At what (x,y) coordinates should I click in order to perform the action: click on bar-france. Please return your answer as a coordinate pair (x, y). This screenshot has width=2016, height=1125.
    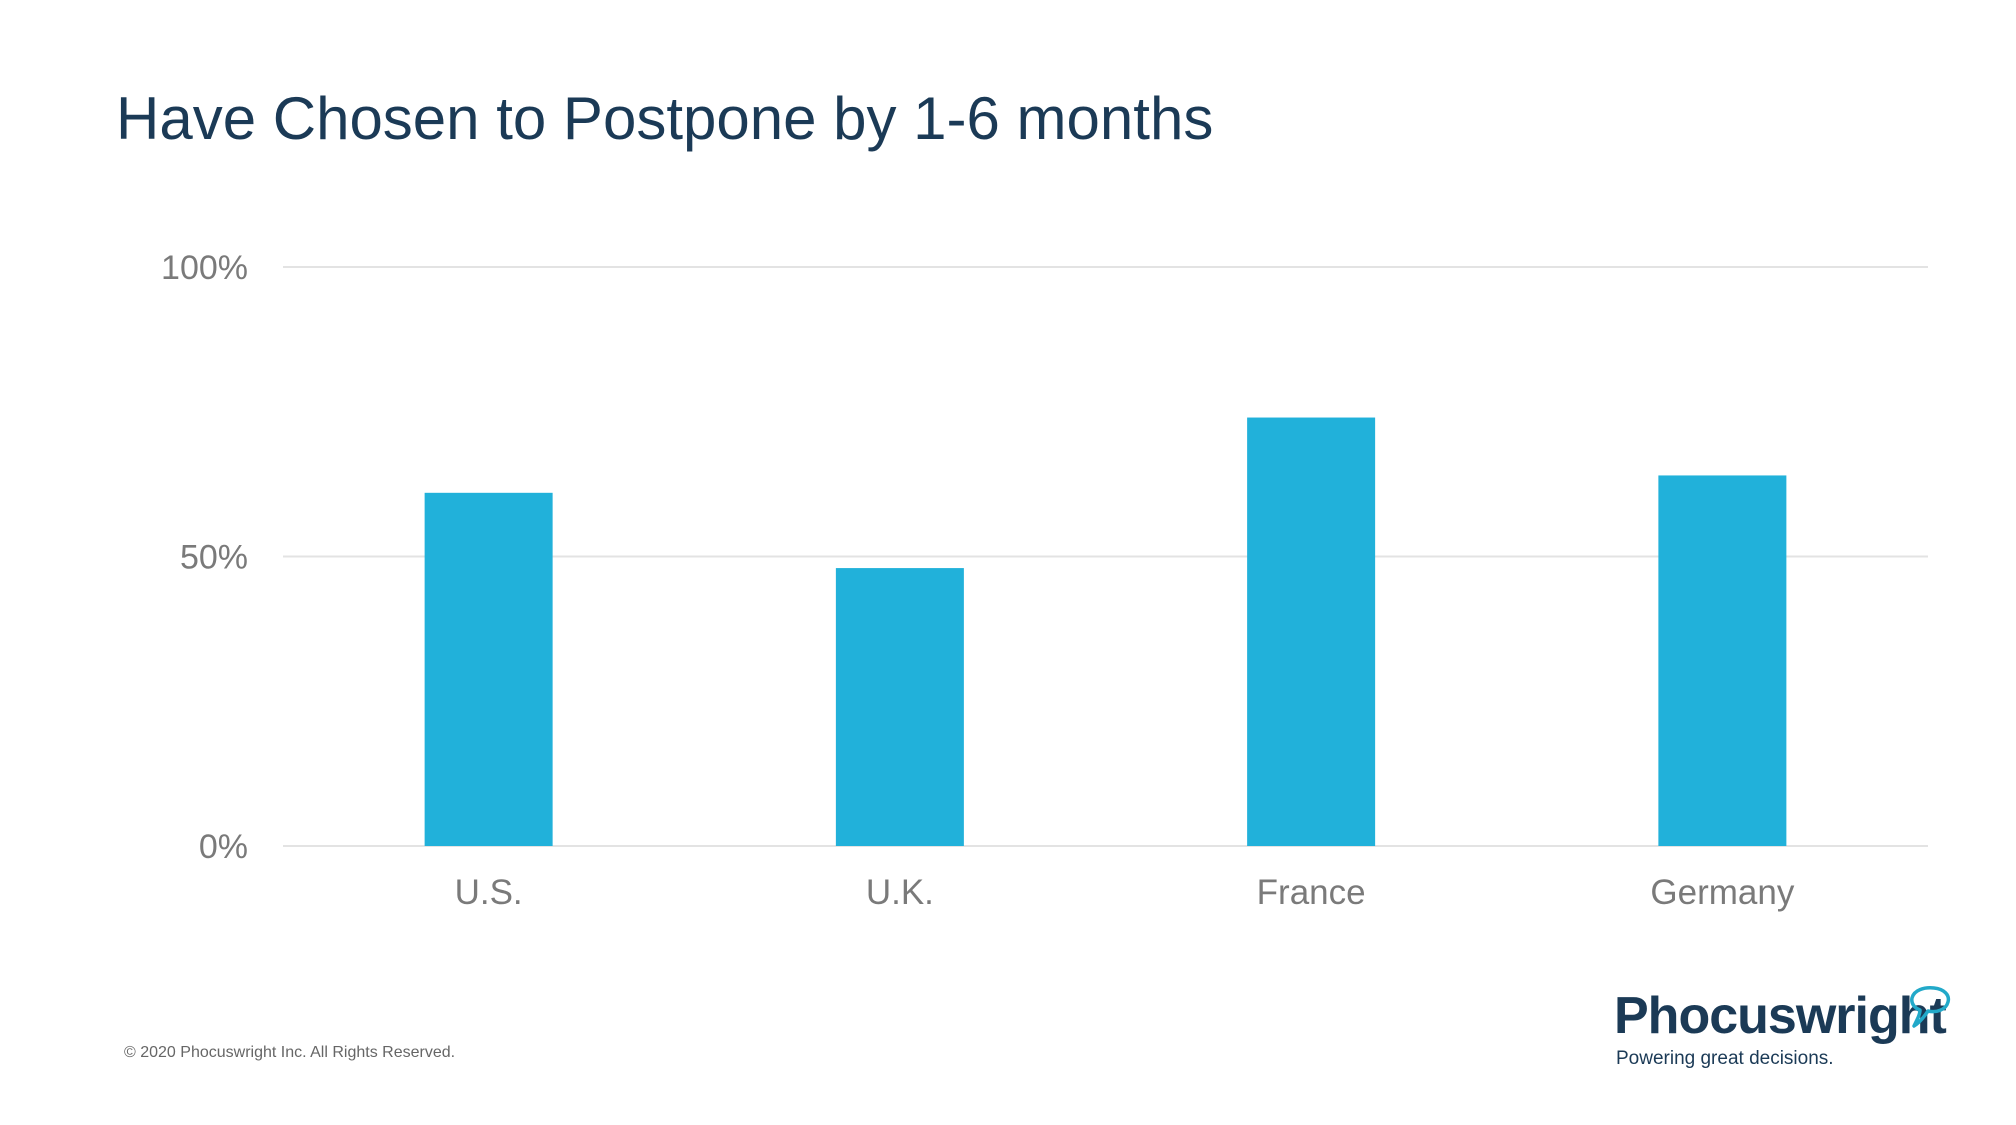
    Looking at the image, I should click on (1311, 631).